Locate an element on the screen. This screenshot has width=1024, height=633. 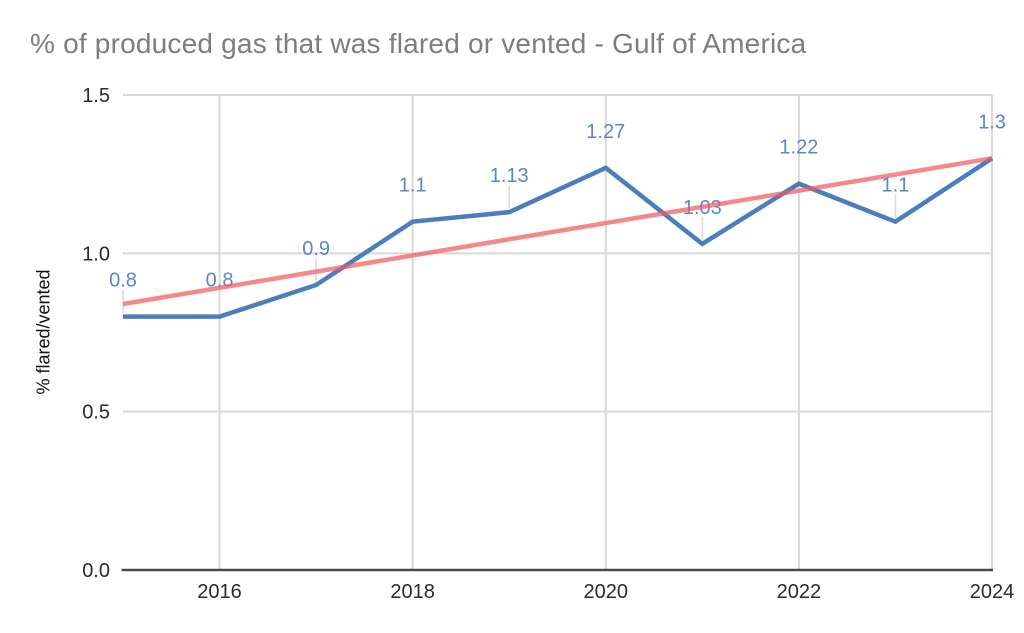
y-tick-label: 0.0 is located at coordinates (96, 571).